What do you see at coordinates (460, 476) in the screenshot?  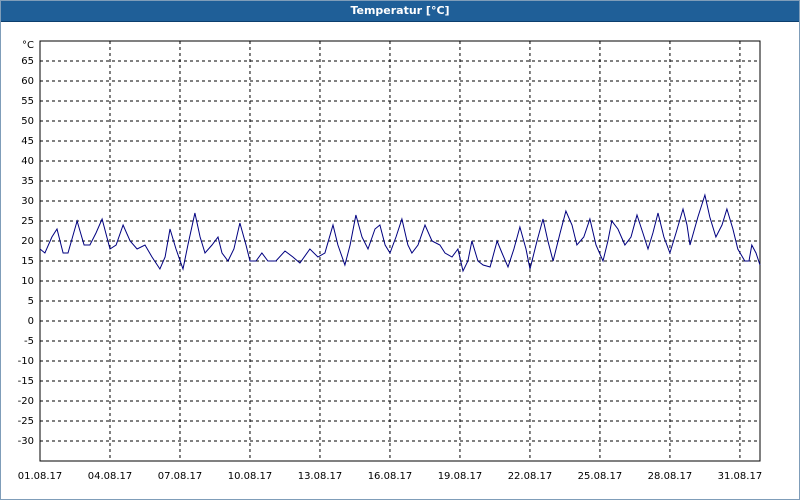 I see `x-tick-label: 19.08.17` at bounding box center [460, 476].